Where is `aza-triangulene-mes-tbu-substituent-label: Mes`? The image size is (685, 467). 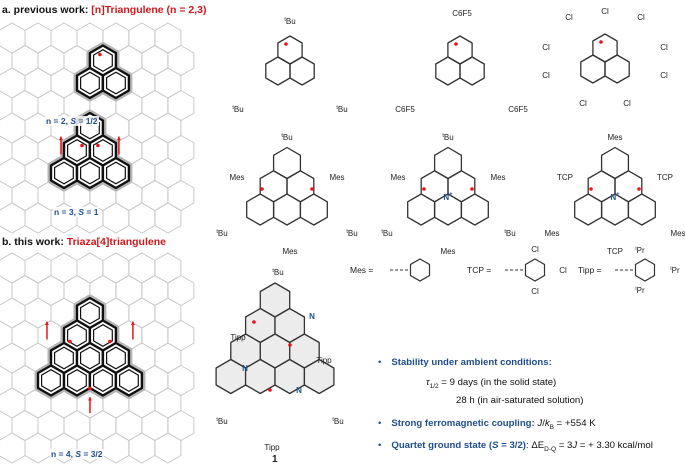
aza-triangulene-mes-tbu-substituent-label: Mes is located at coordinates (397, 177).